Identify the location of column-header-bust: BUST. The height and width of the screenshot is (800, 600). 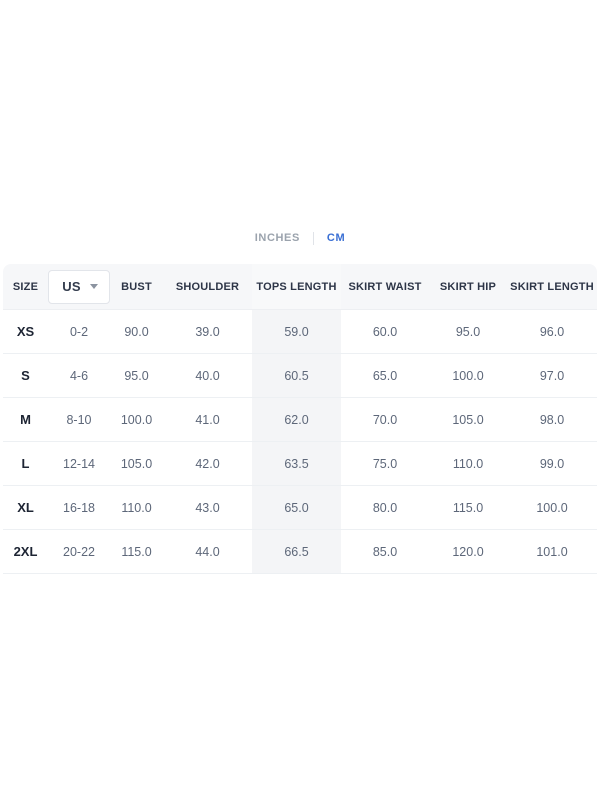
(136, 287).